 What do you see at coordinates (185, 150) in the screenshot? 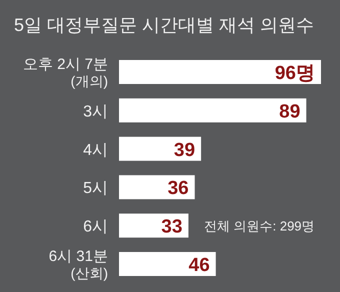
I see `data-label: 39` at bounding box center [185, 150].